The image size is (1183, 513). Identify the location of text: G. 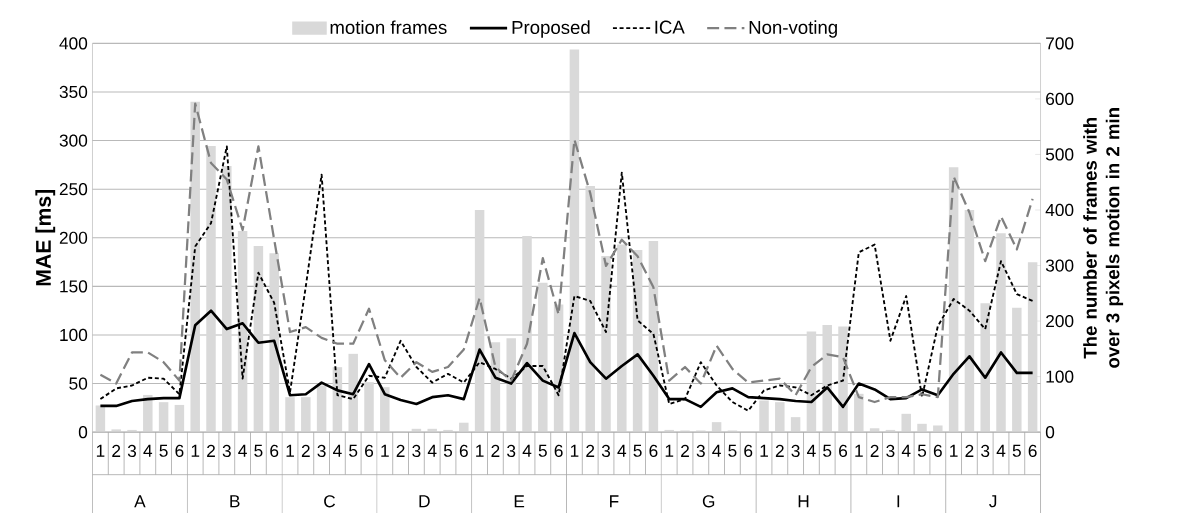
(708, 501).